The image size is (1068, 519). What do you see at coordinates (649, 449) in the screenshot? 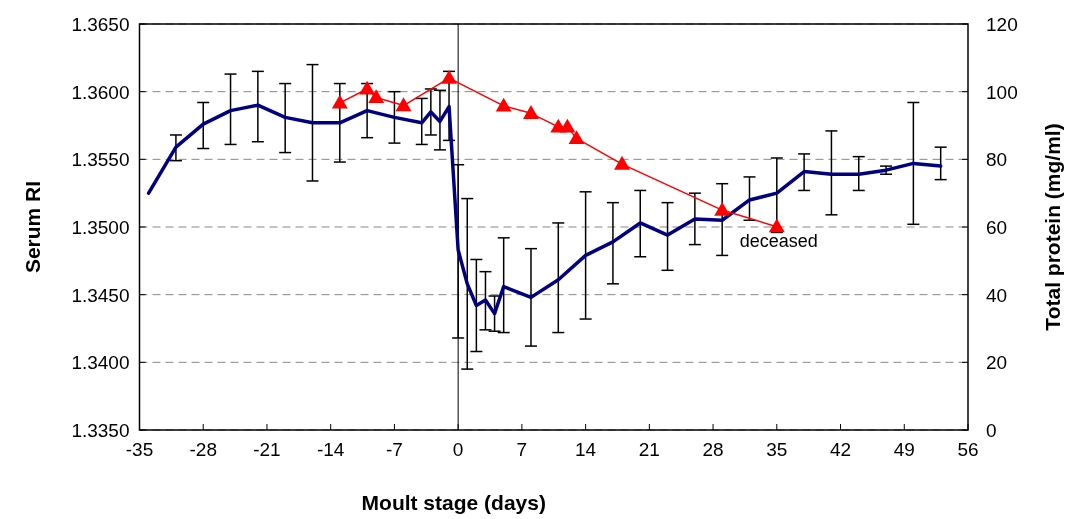
I see `x-tick-label: 21` at bounding box center [649, 449].